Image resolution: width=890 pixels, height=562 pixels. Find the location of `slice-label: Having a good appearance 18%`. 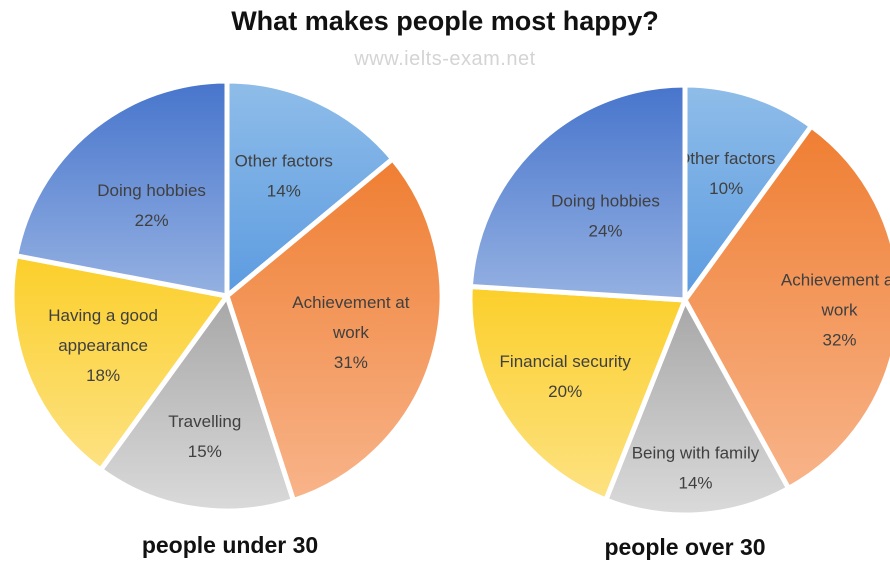

slice-label: Having a good appearance 18% is located at coordinates (103, 345).